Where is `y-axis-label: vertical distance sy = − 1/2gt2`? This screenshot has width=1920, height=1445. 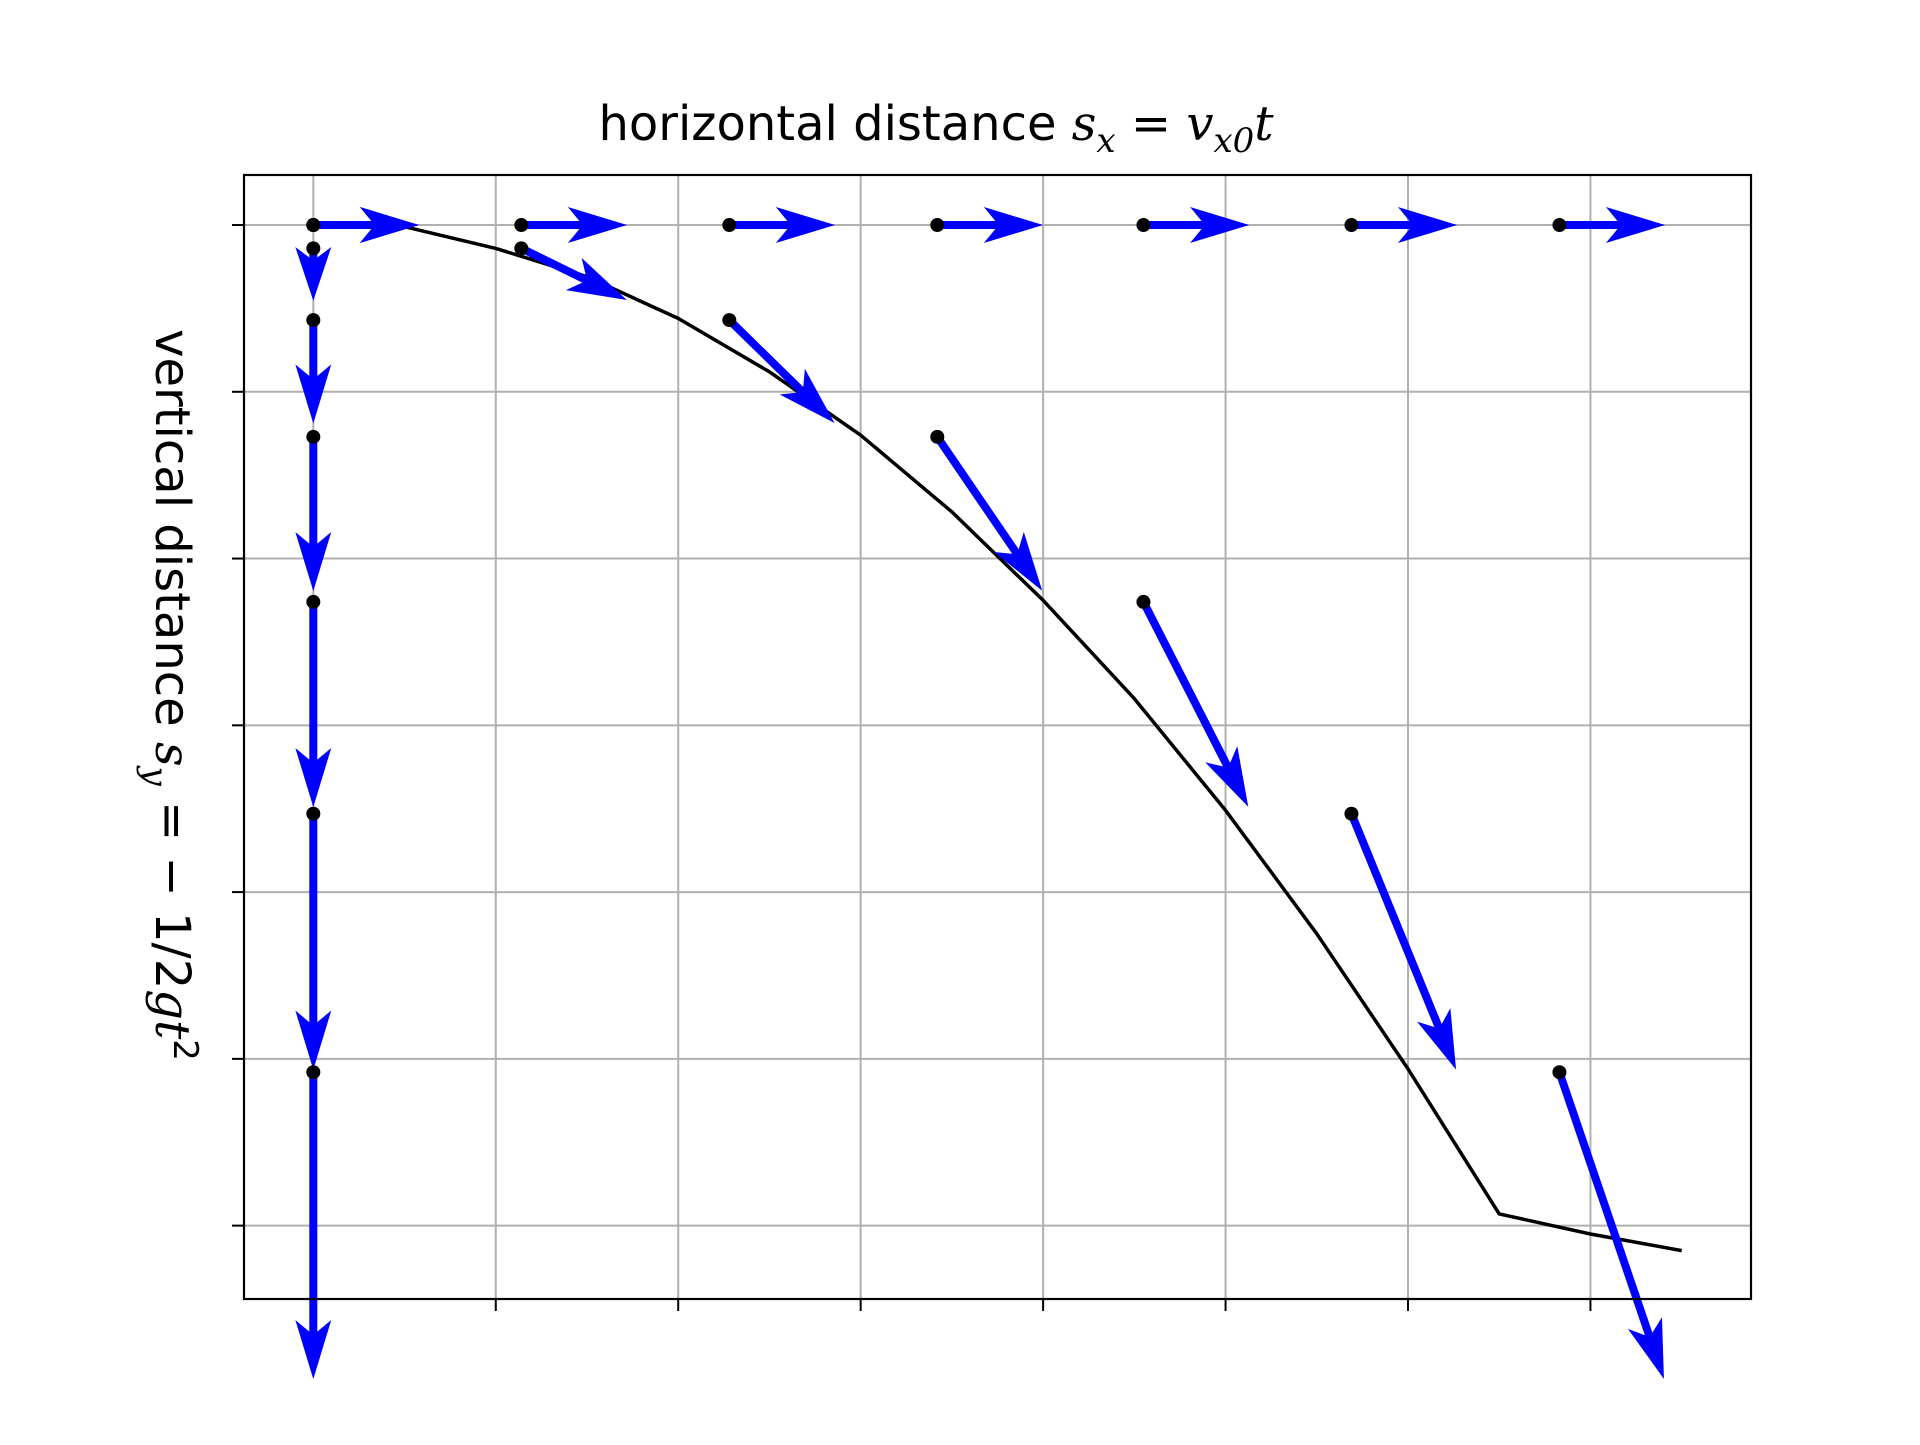 y-axis-label: vertical distance sy = − 1/2gt2 is located at coordinates (170, 695).